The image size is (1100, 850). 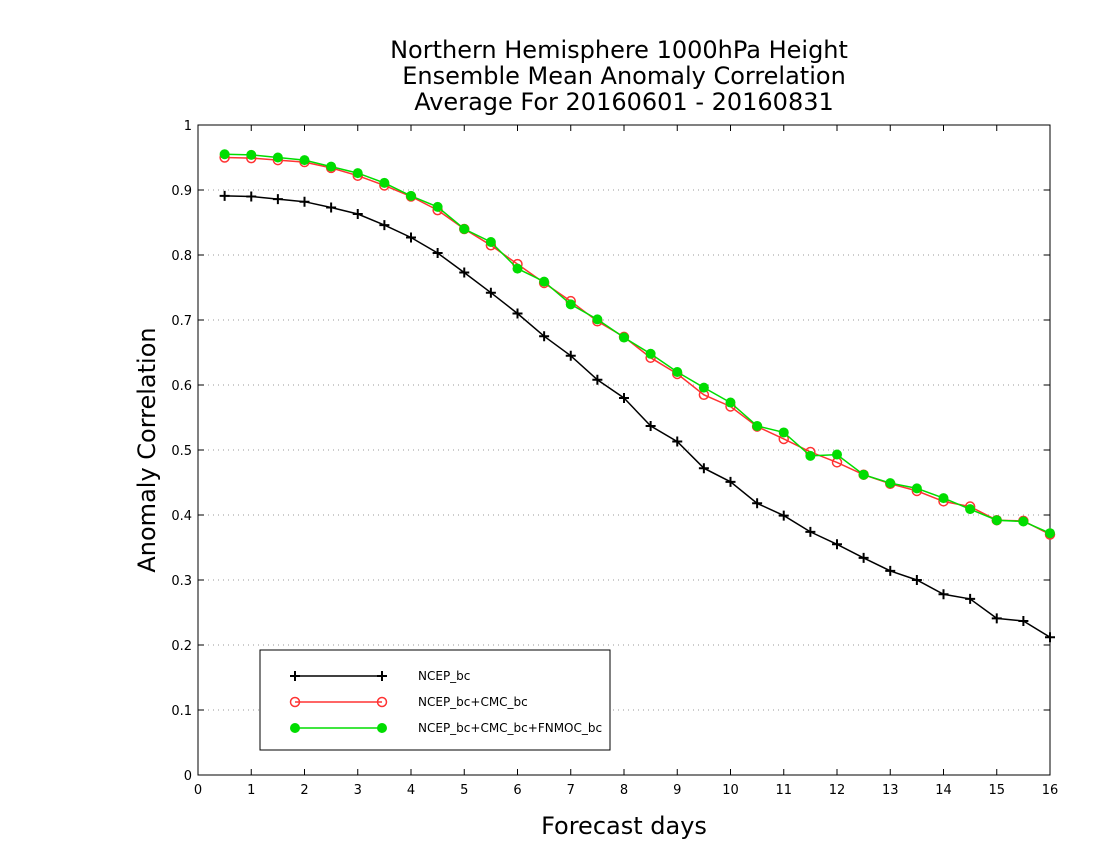 I want to click on x-tick-label: 6, so click(x=517, y=790).